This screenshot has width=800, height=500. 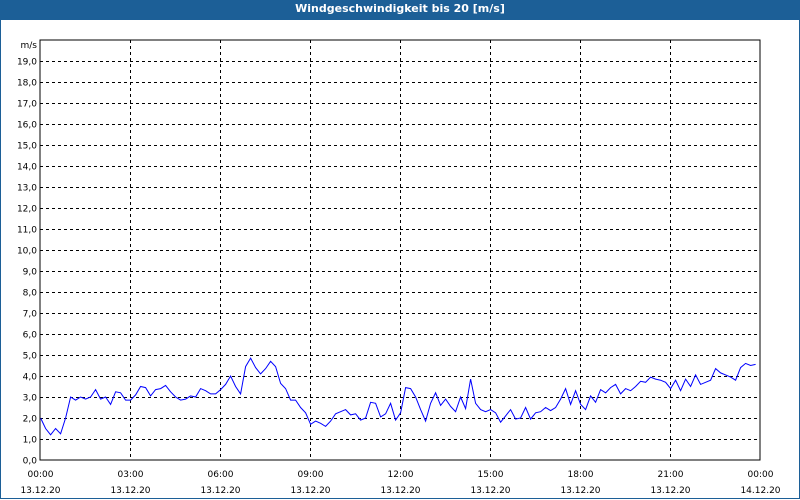 What do you see at coordinates (491, 475) in the screenshot?
I see `x-tick-time: 15:00` at bounding box center [491, 475].